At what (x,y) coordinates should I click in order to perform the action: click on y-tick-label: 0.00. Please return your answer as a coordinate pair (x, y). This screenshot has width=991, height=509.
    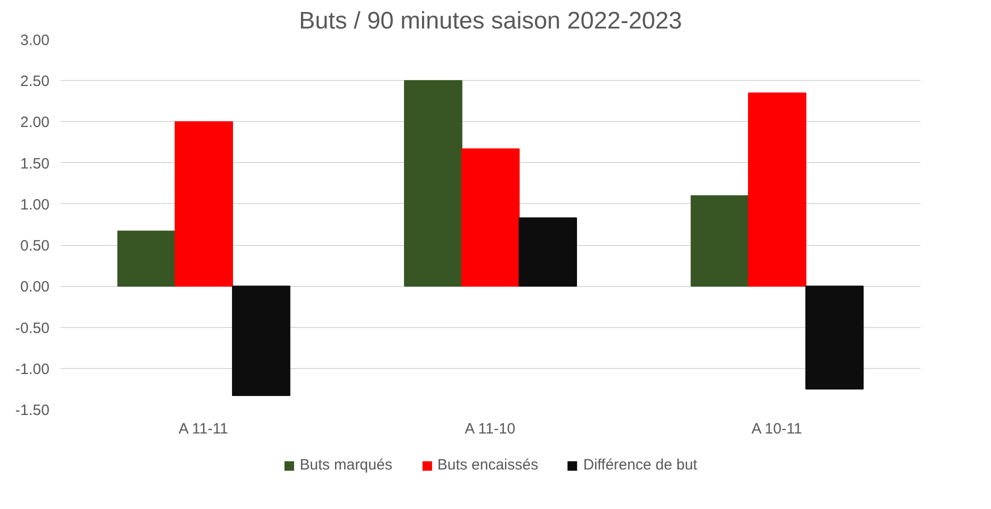
    Looking at the image, I should click on (35, 287).